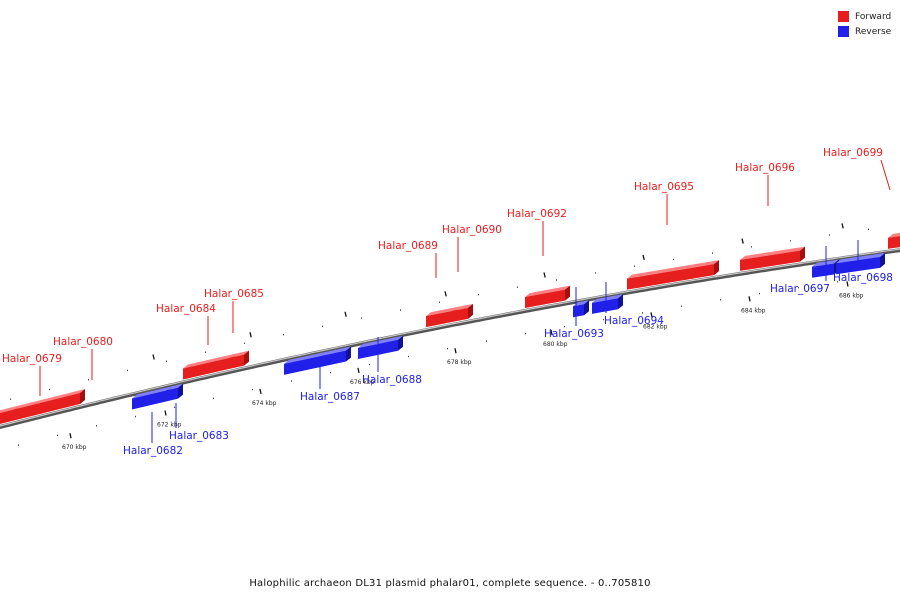 Image resolution: width=900 pixels, height=600 pixels. What do you see at coordinates (264, 403) in the screenshot?
I see `tick-label: 674 kbp` at bounding box center [264, 403].